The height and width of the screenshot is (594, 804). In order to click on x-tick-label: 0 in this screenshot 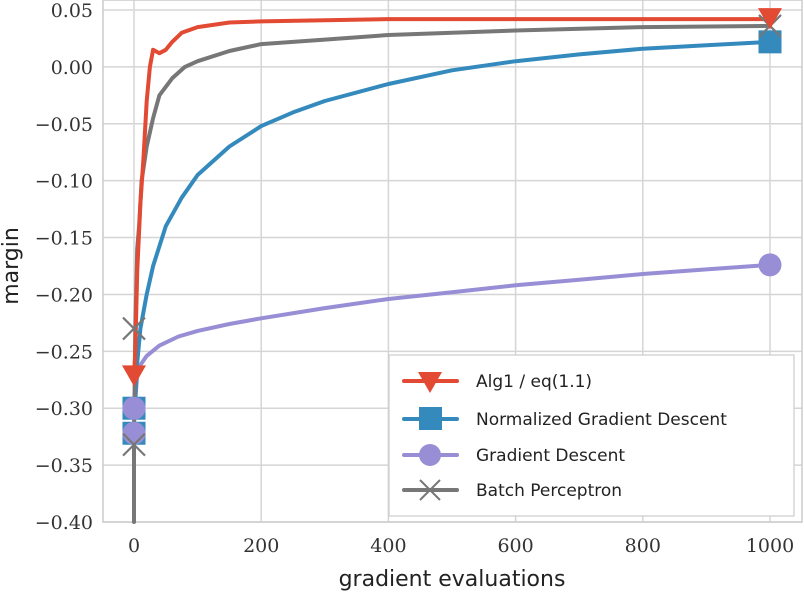, I will do `click(134, 546)`.